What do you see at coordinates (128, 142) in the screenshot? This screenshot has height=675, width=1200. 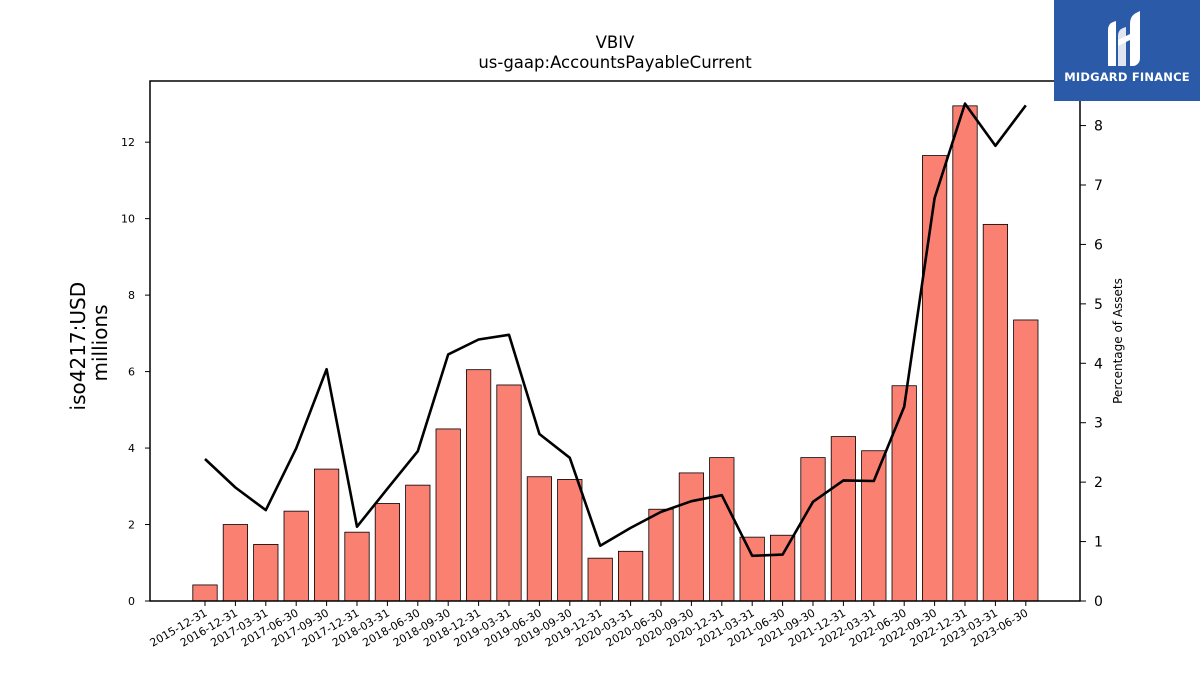 I see `left-tick-label: 12` at bounding box center [128, 142].